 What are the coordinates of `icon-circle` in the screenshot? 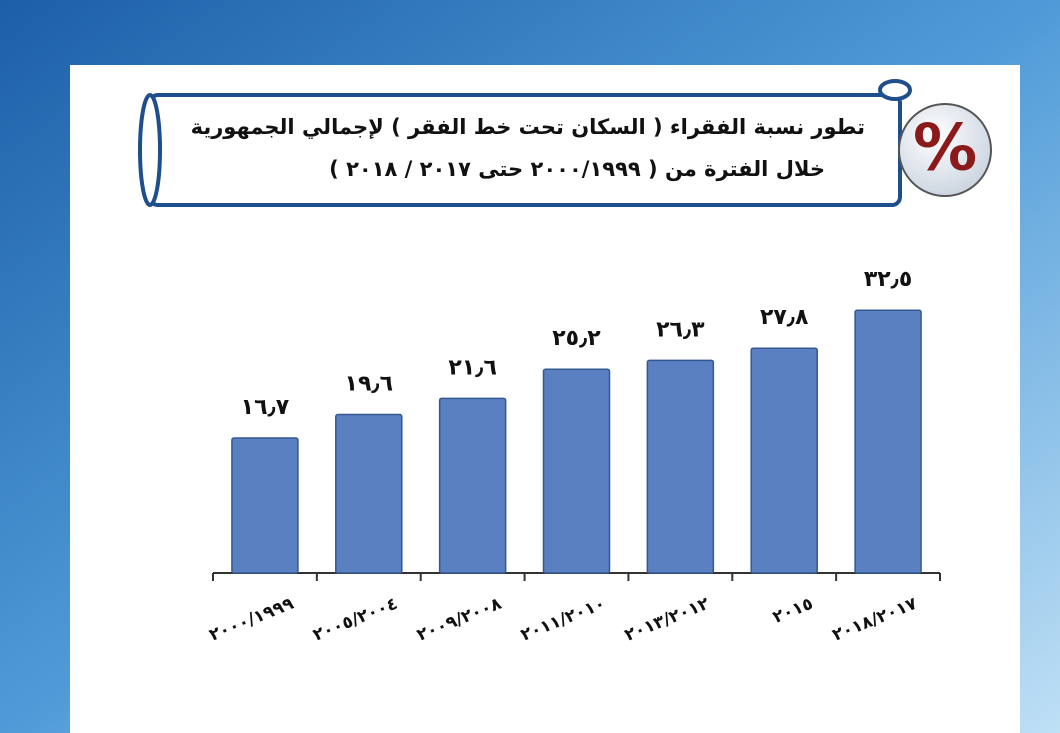 It's located at (945, 150).